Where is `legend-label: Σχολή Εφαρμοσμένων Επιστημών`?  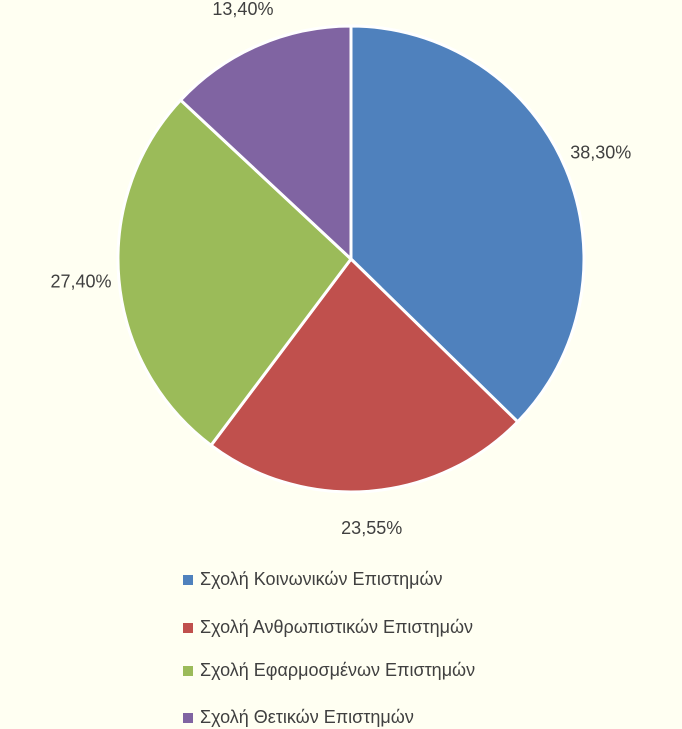
legend-label: Σχολή Εφαρμοσμένων Επιστημών is located at coordinates (337, 670).